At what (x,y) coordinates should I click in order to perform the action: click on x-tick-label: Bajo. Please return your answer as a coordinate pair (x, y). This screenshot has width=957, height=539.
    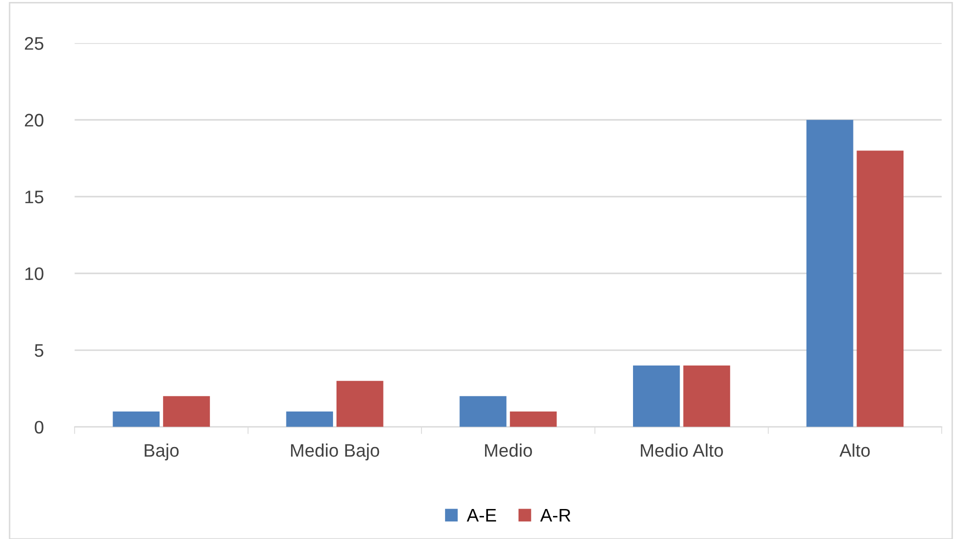
    Looking at the image, I should click on (161, 452).